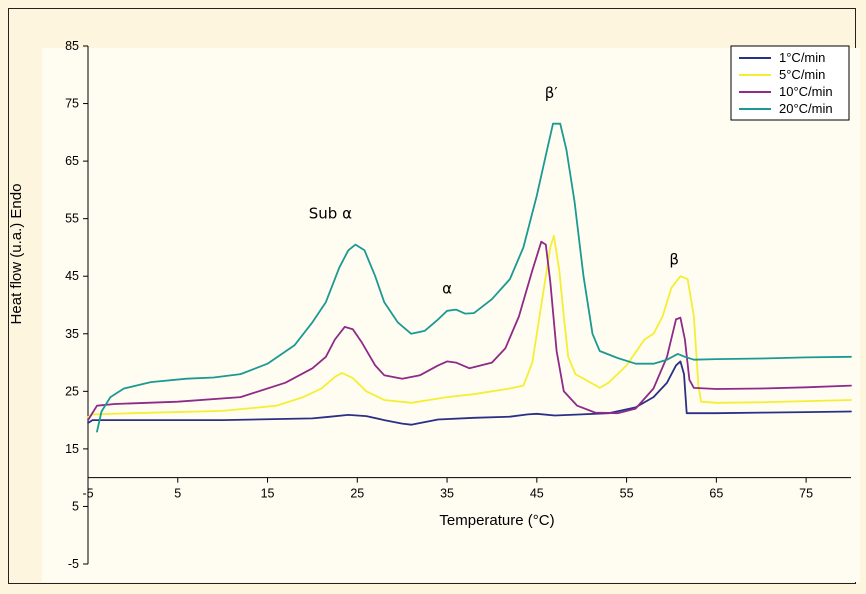 The height and width of the screenshot is (594, 866). Describe the element at coordinates (75, 506) in the screenshot. I see `y-tick-label: 5` at that location.